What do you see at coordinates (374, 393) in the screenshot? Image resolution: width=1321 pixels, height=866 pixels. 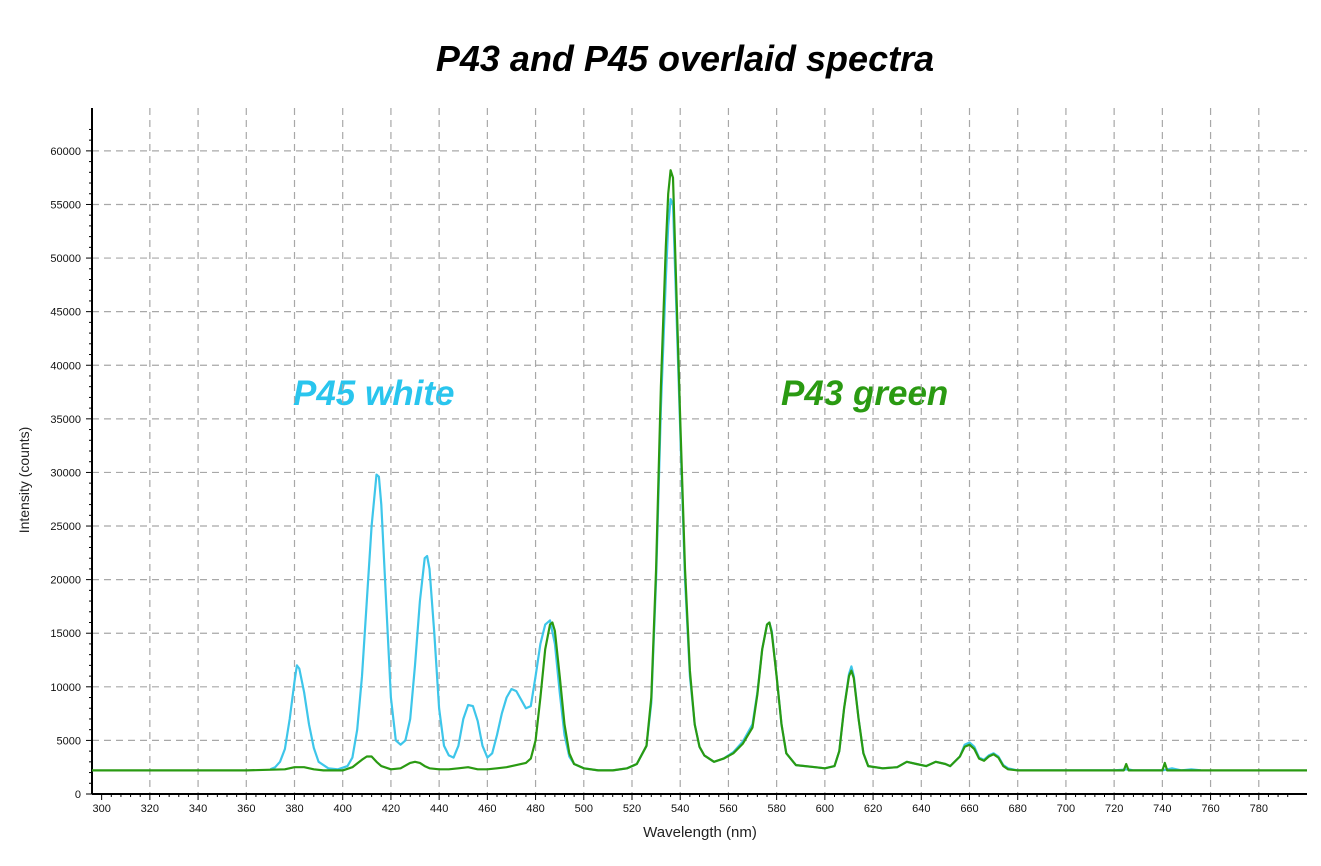 I see `annotation-p45-white: P45 white` at bounding box center [374, 393].